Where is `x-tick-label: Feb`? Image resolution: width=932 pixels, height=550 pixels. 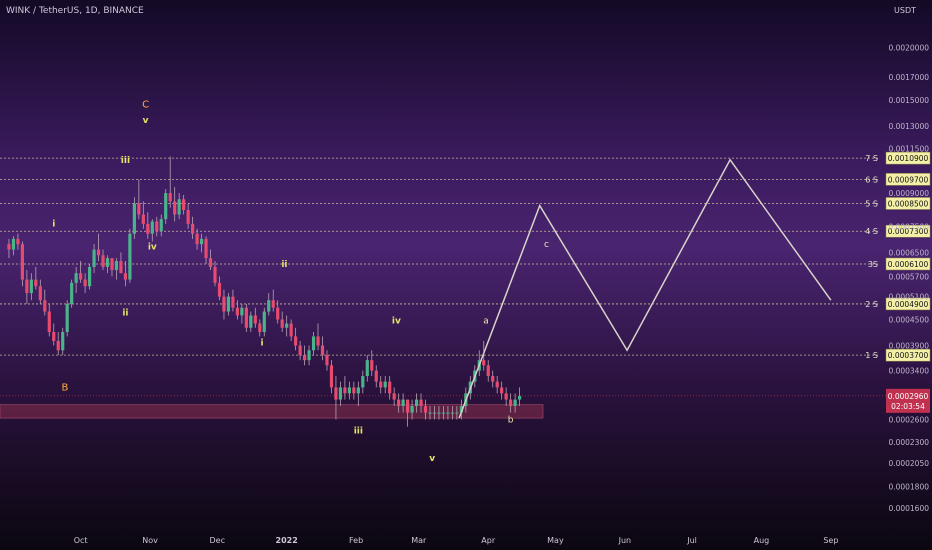
x-tick-label: Feb is located at coordinates (356, 540).